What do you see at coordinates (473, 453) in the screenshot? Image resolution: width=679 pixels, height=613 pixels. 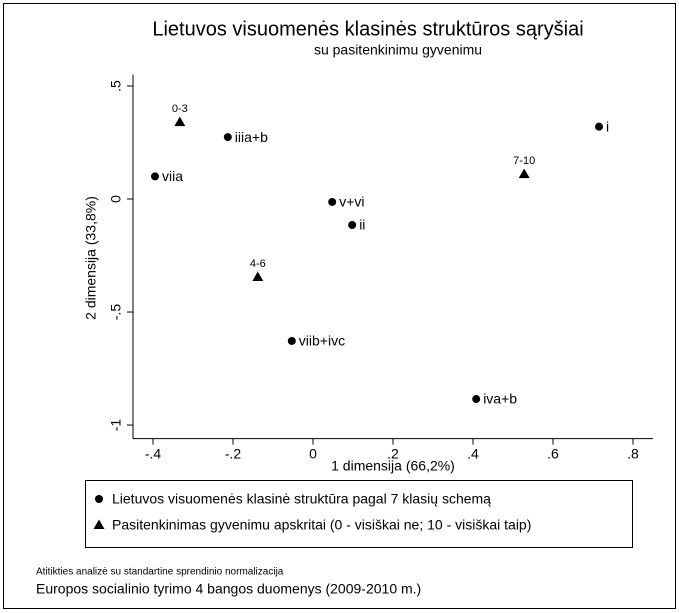 I see `x-tick-label: .4` at bounding box center [473, 453].